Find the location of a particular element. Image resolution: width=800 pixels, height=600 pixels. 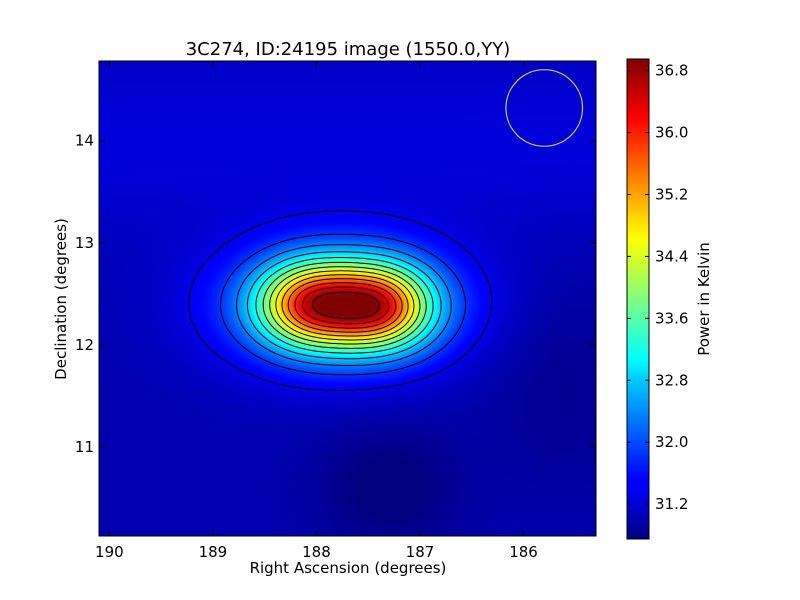

contour-lines is located at coordinates (340, 300).